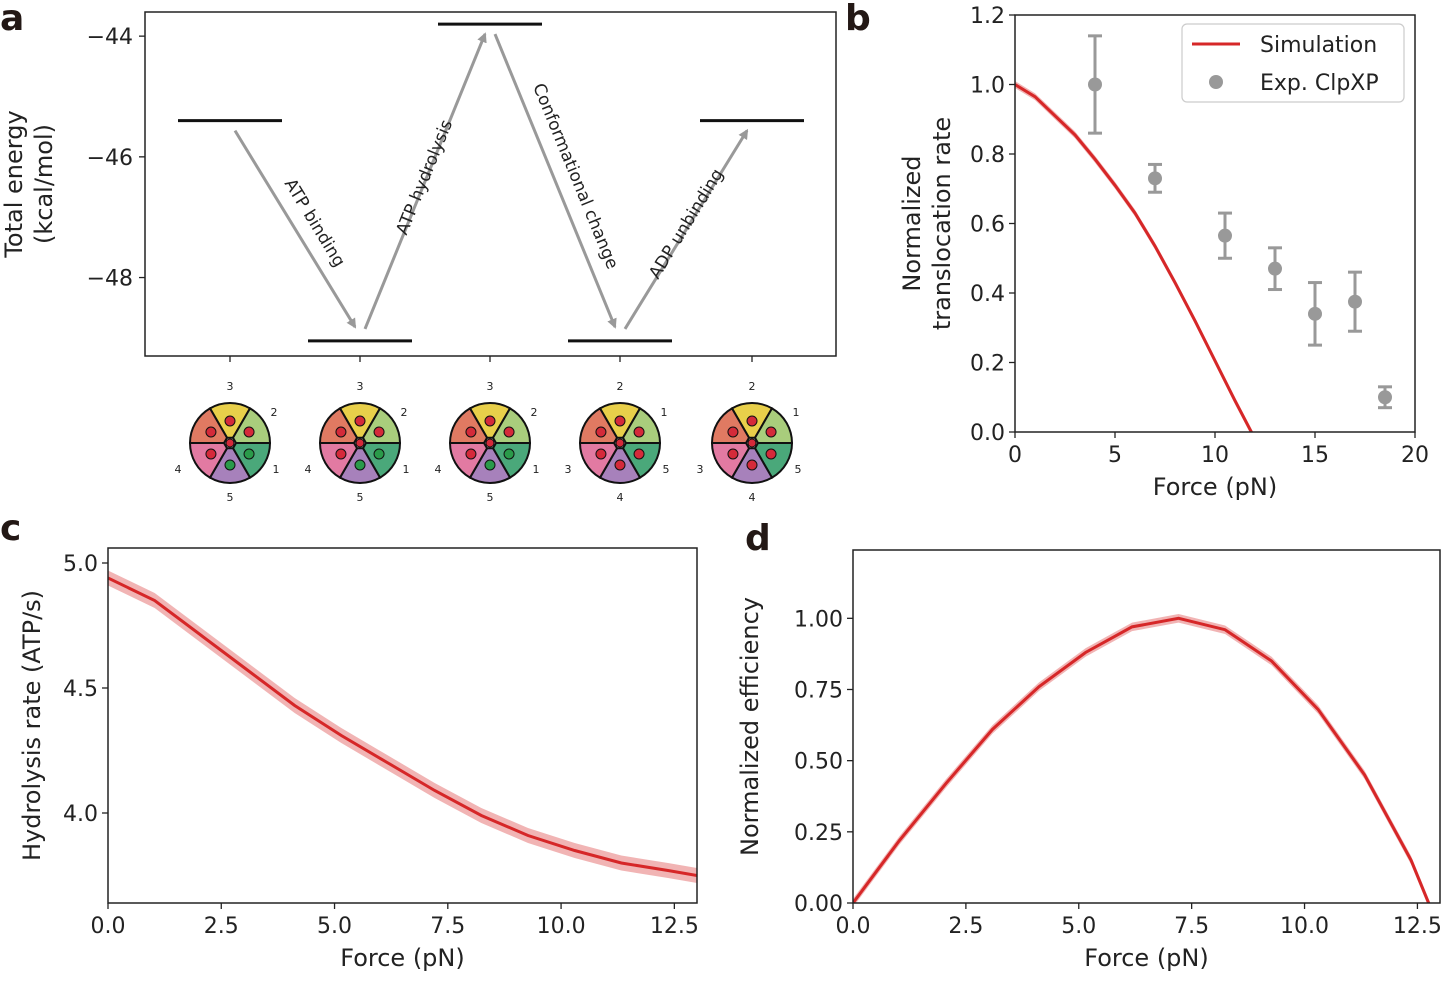 The image size is (1450, 983). What do you see at coordinates (750, 726) in the screenshot?
I see `y-axis-label: Normalized efficiency` at bounding box center [750, 726].